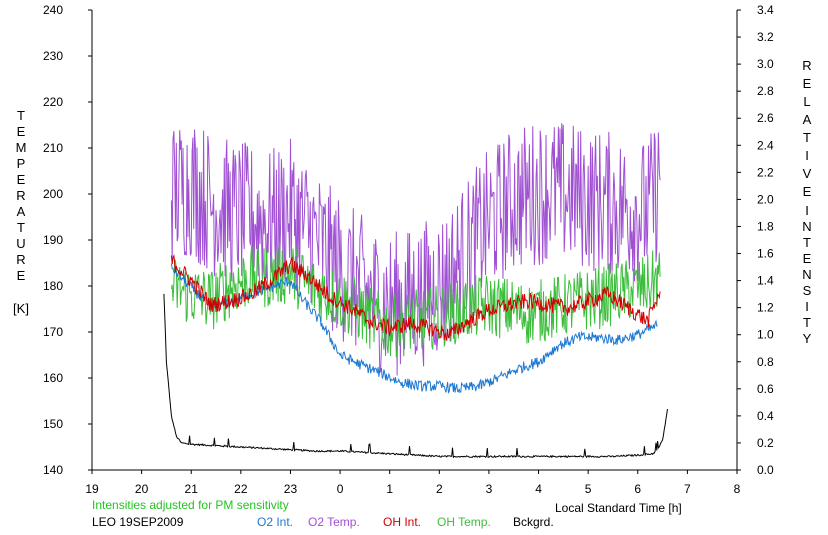 The height and width of the screenshot is (535, 828). I want to click on right-tick-label: 1.2, so click(765, 308).